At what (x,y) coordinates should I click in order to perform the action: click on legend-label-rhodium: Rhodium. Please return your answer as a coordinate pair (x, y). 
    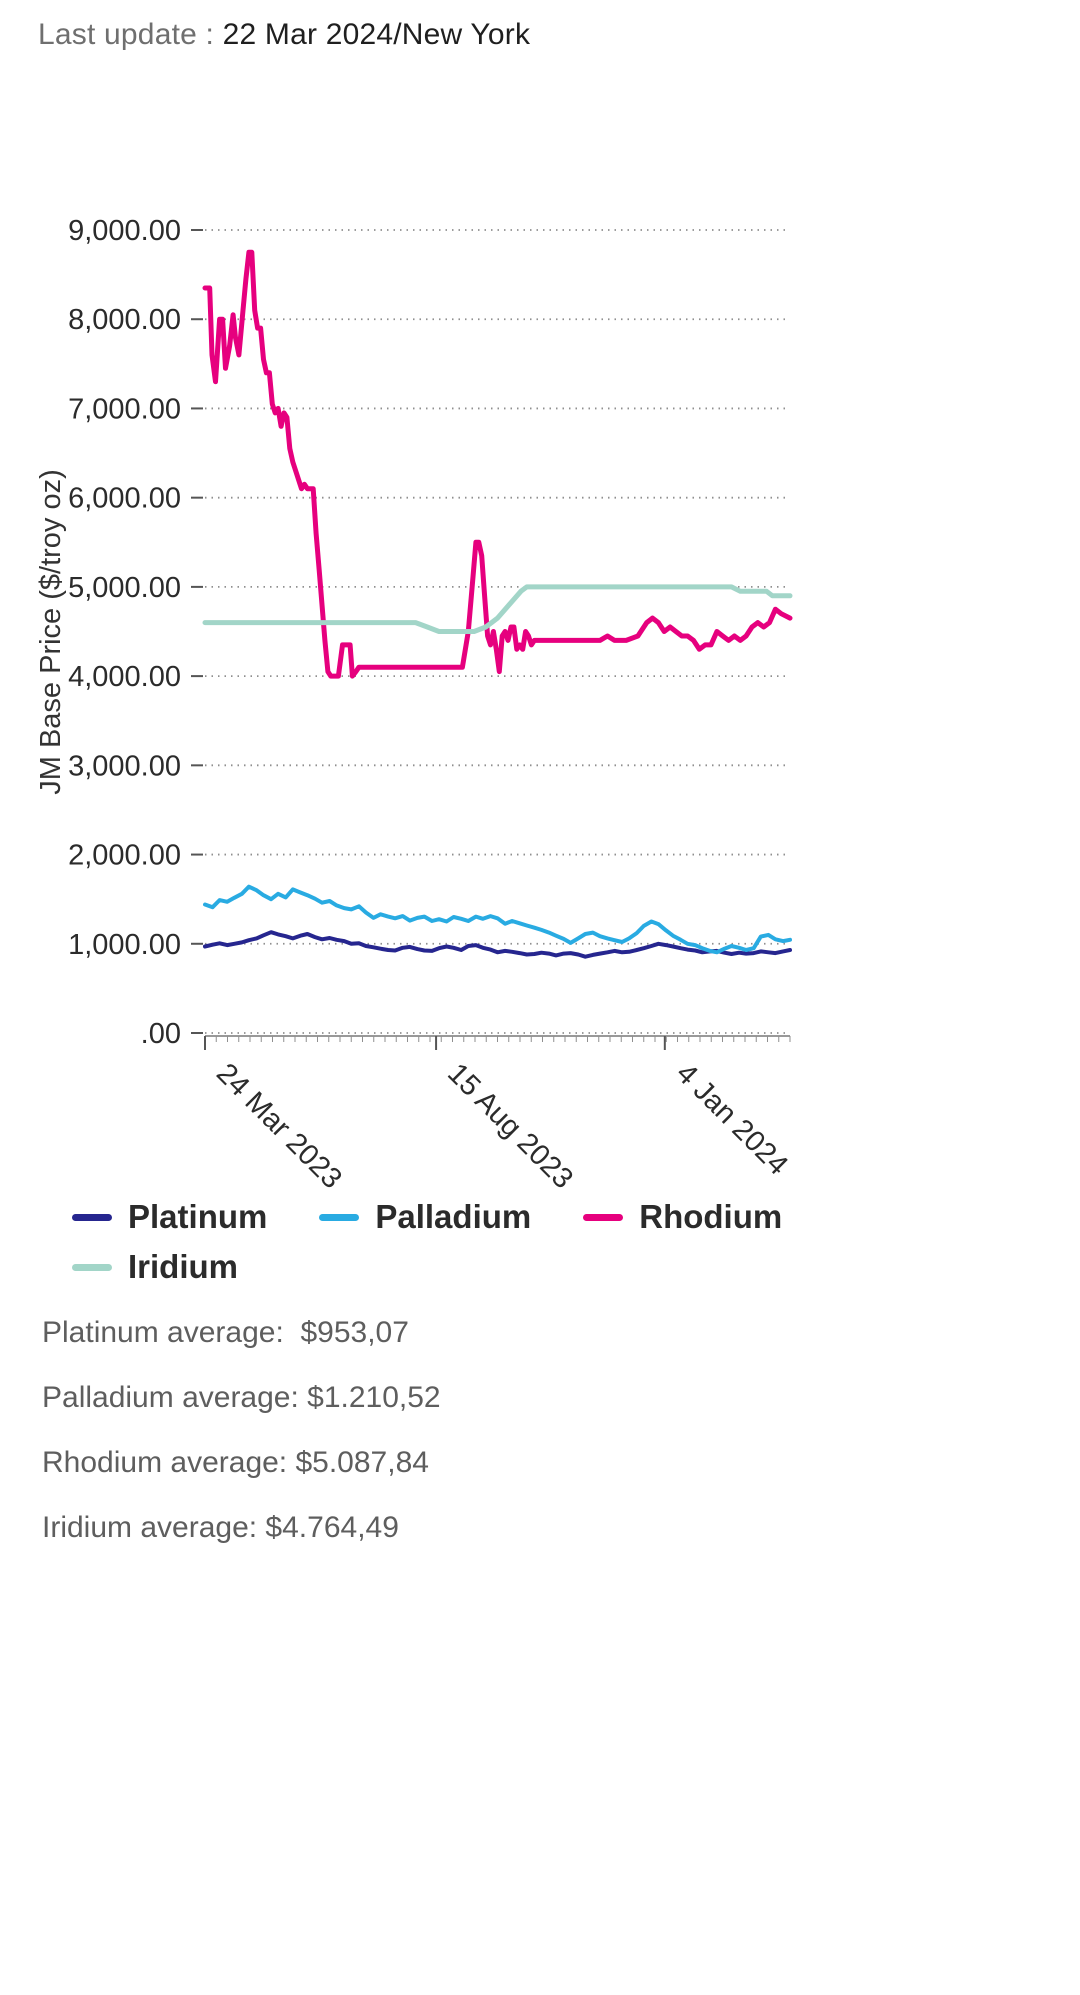
    Looking at the image, I should click on (711, 1216).